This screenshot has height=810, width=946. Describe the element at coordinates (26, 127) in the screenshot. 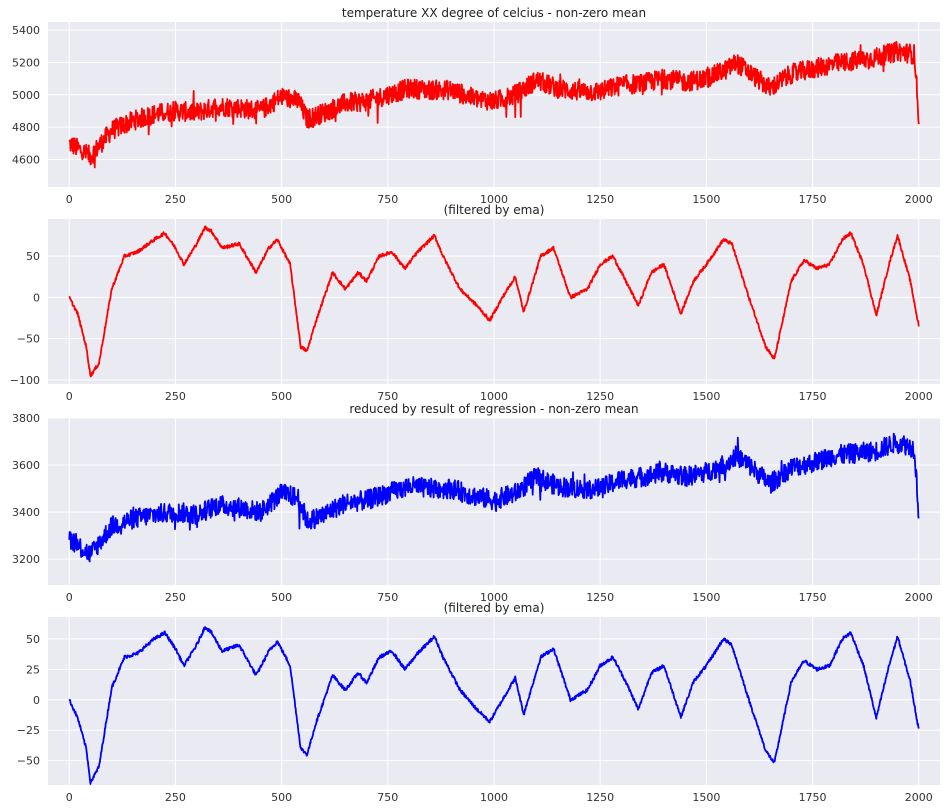

I see `y-tick-label: 4800` at that location.